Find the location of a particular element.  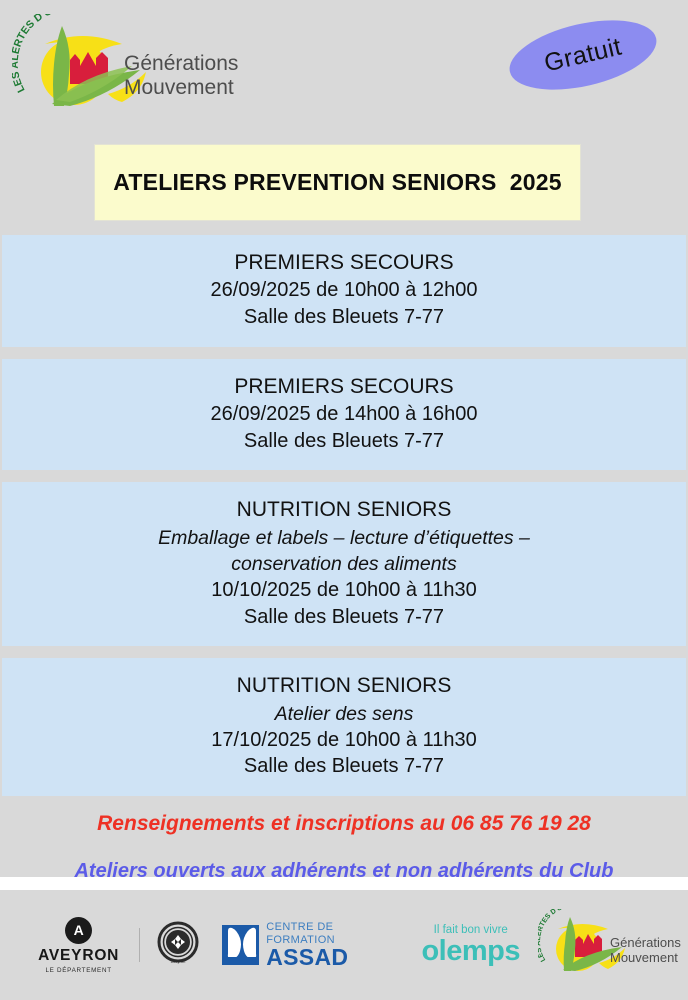

footer-divider is located at coordinates (140, 945).